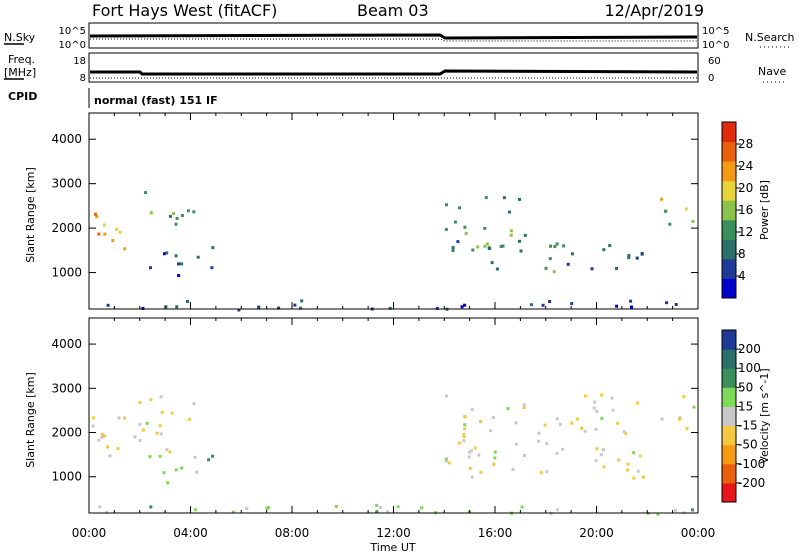 The height and width of the screenshot is (554, 800). Describe the element at coordinates (748, 426) in the screenshot. I see `colorbar-tick-label: -15` at that location.